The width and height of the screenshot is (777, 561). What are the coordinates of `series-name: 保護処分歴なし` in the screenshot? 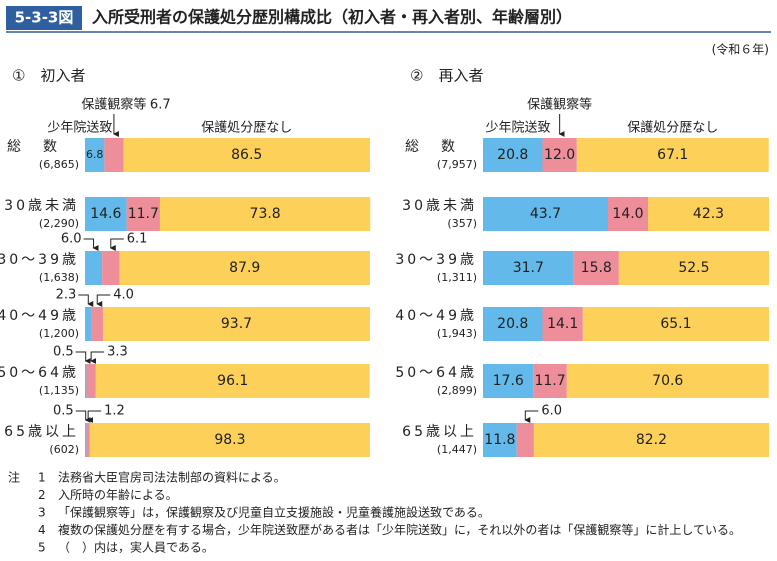 It's located at (672, 128).